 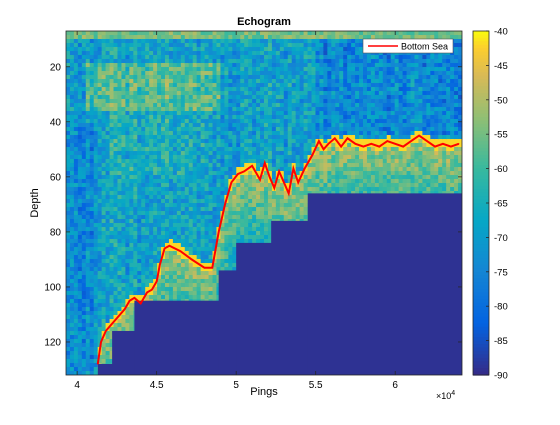 What do you see at coordinates (501, 238) in the screenshot?
I see `colorbar-tick-label: -70` at bounding box center [501, 238].